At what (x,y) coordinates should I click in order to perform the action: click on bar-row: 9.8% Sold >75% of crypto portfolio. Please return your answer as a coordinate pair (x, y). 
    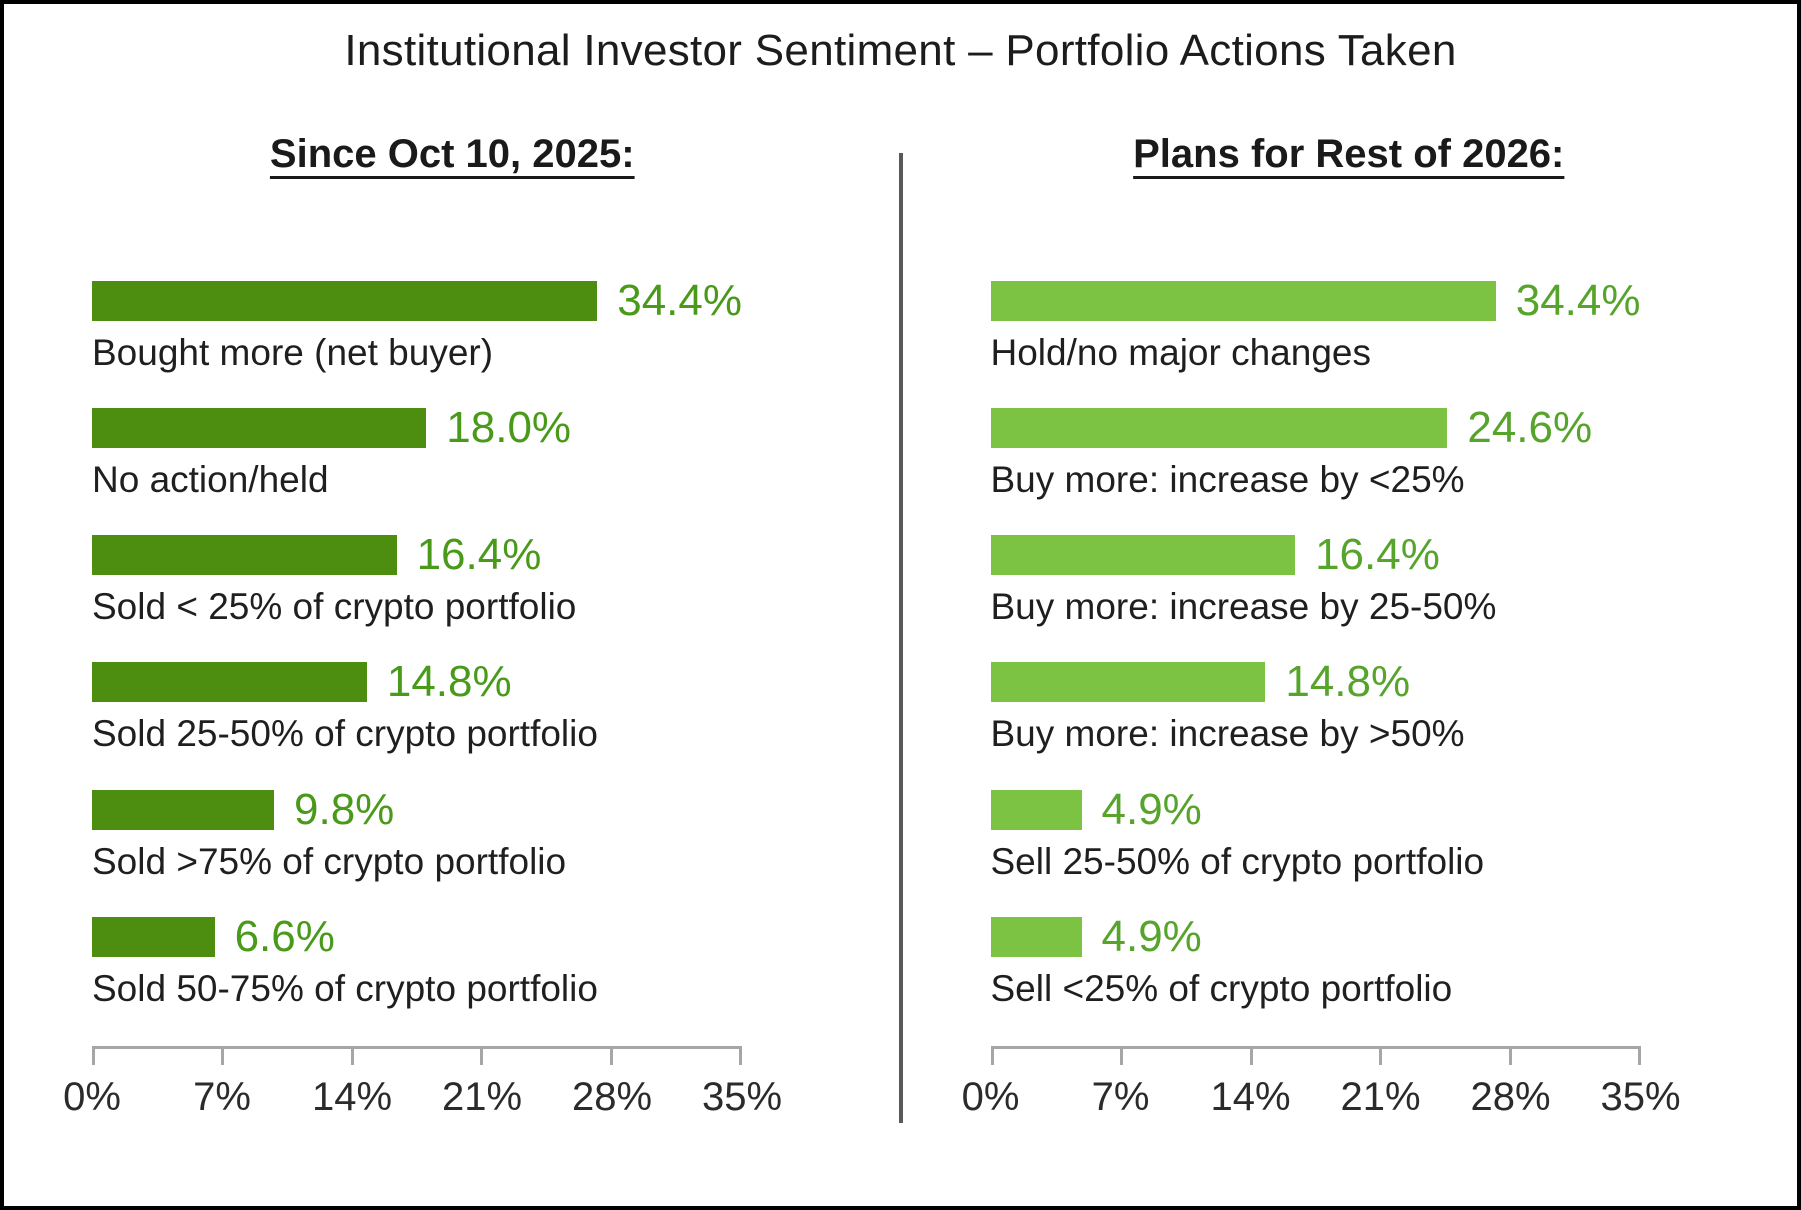
    Looking at the image, I should click on (417, 834).